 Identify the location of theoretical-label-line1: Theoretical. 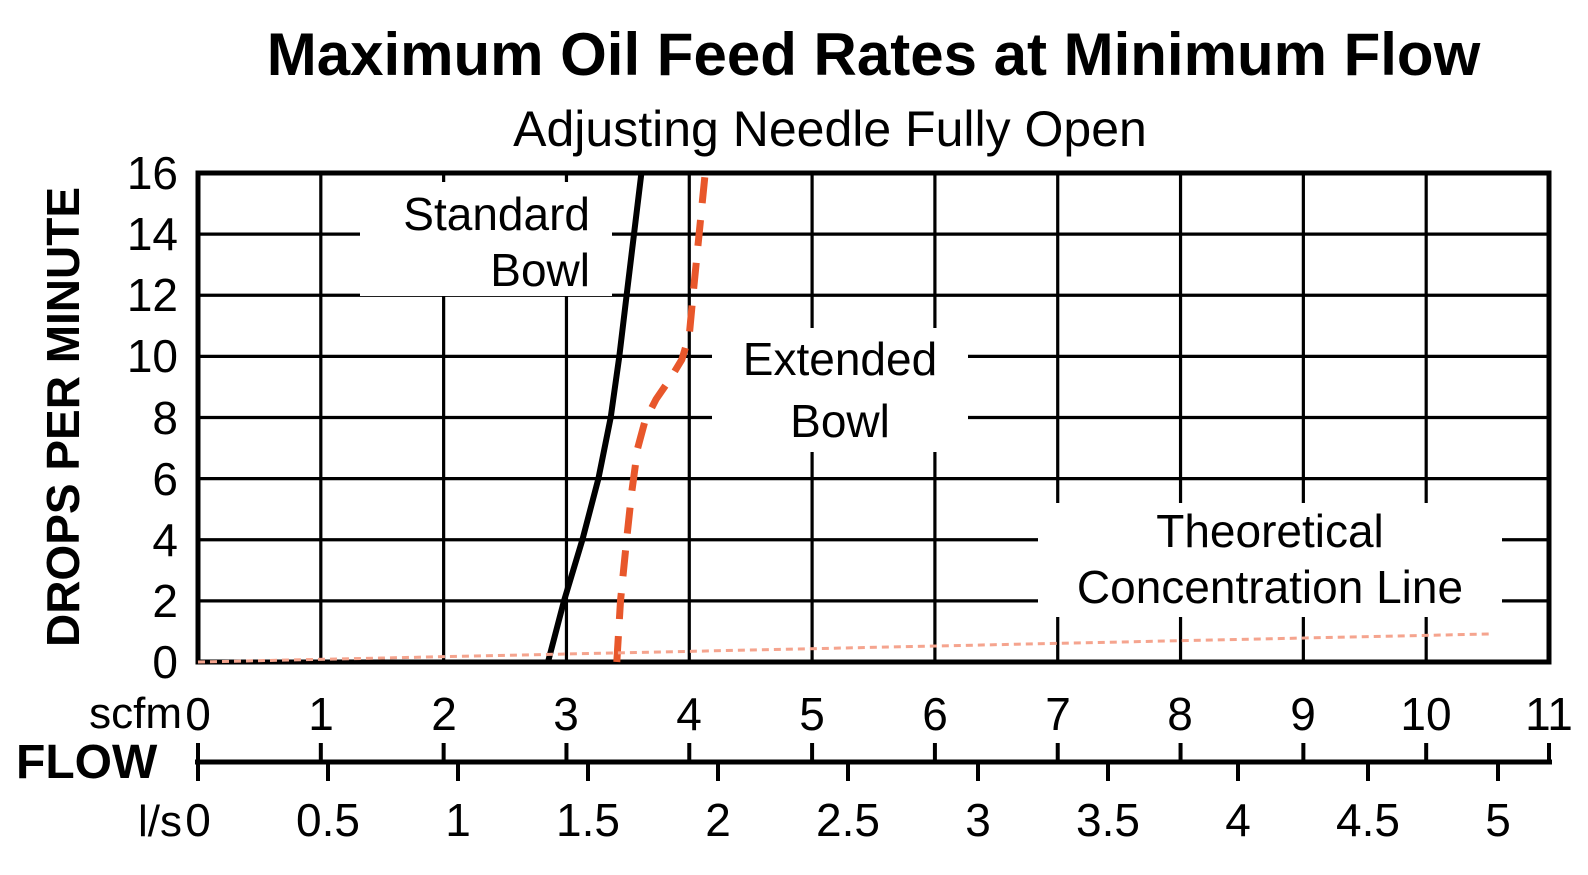
(1270, 531).